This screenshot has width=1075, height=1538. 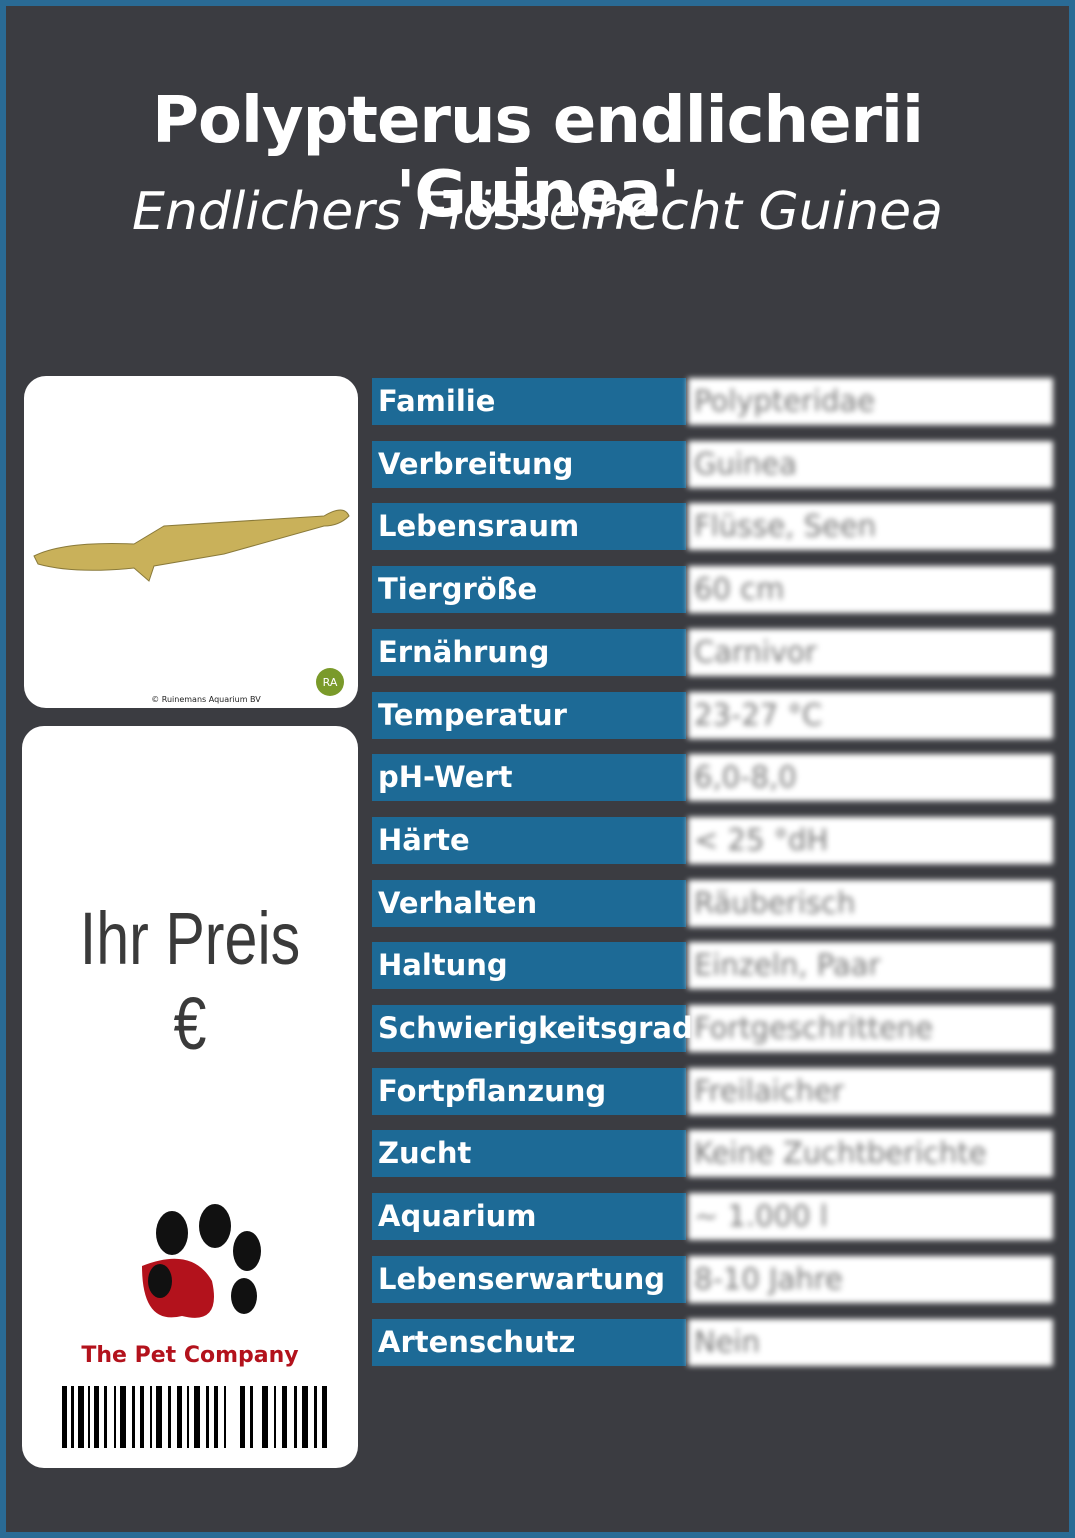 What do you see at coordinates (870, 966) in the screenshot?
I see `row-value: Einzeln, Paar` at bounding box center [870, 966].